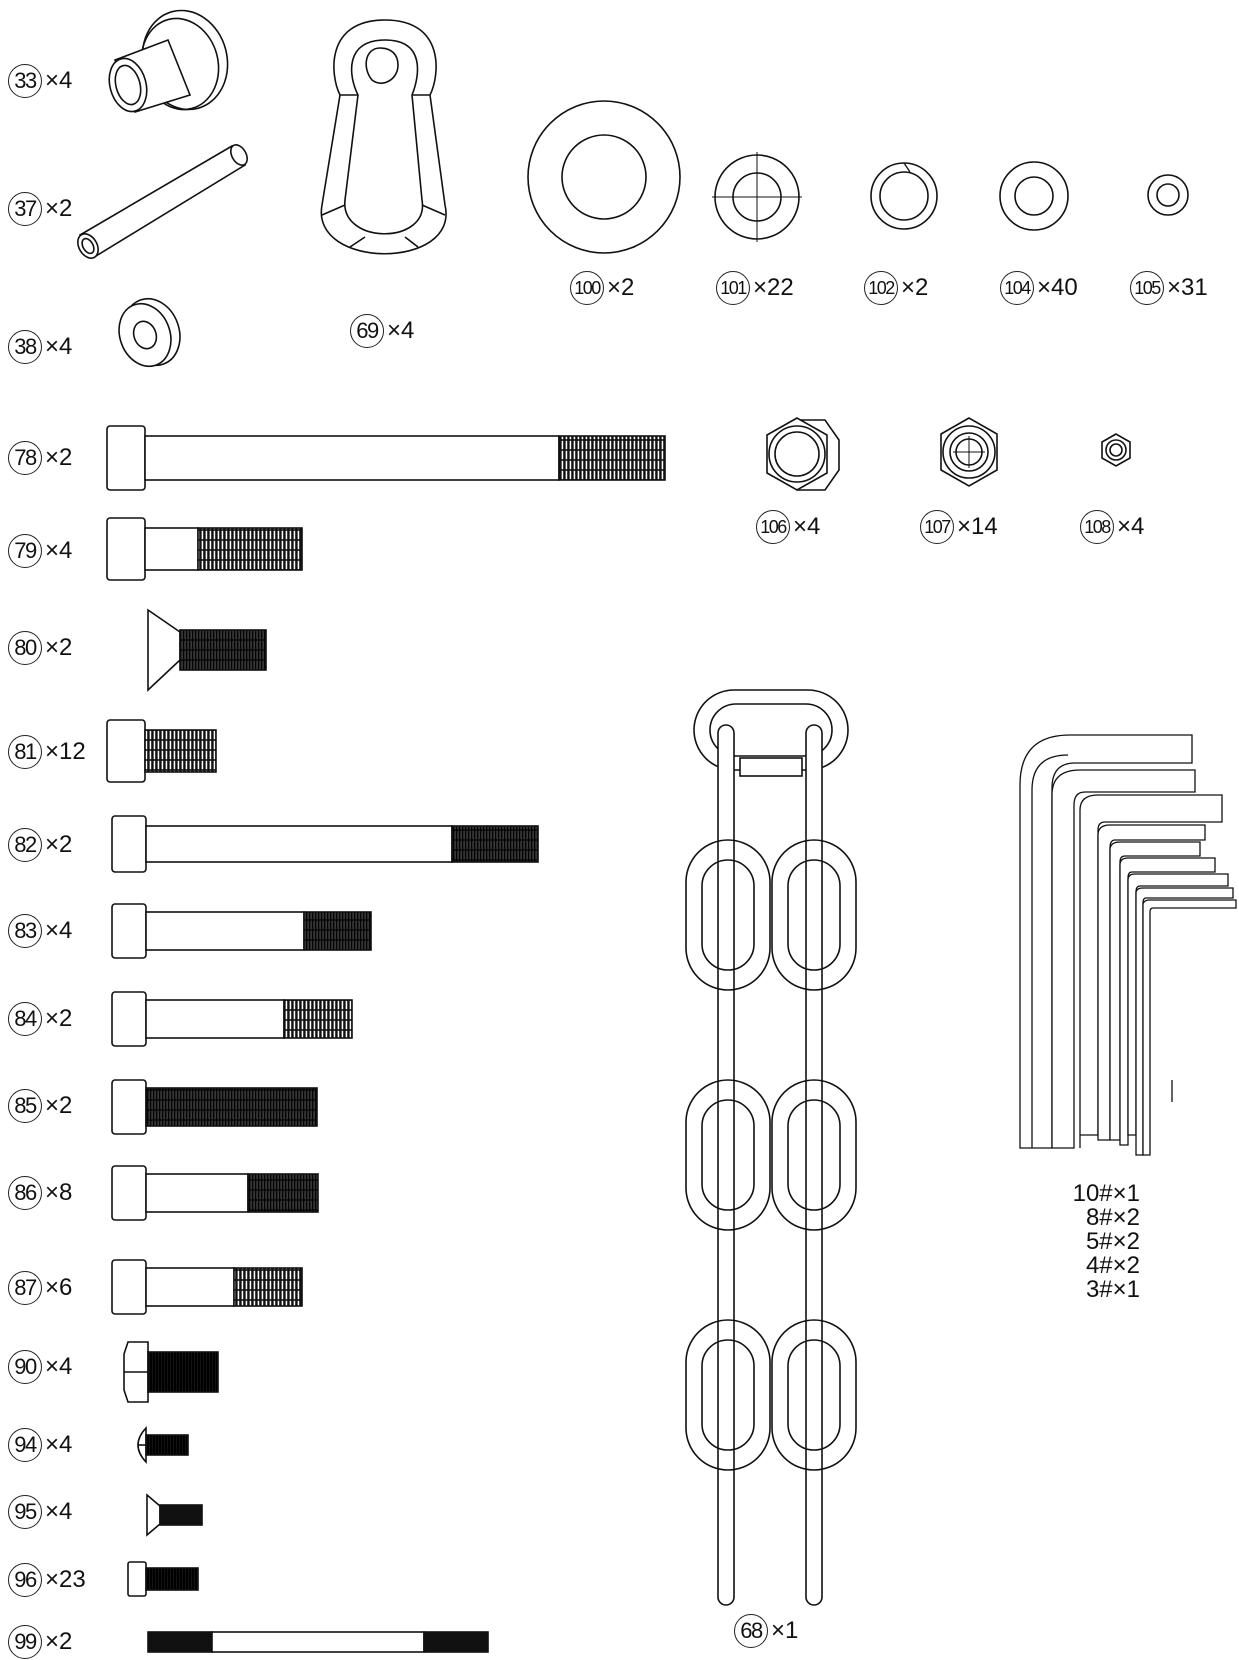 The image size is (1239, 1660). Describe the element at coordinates (25, 1367) in the screenshot. I see `part-number-90: 90` at that location.